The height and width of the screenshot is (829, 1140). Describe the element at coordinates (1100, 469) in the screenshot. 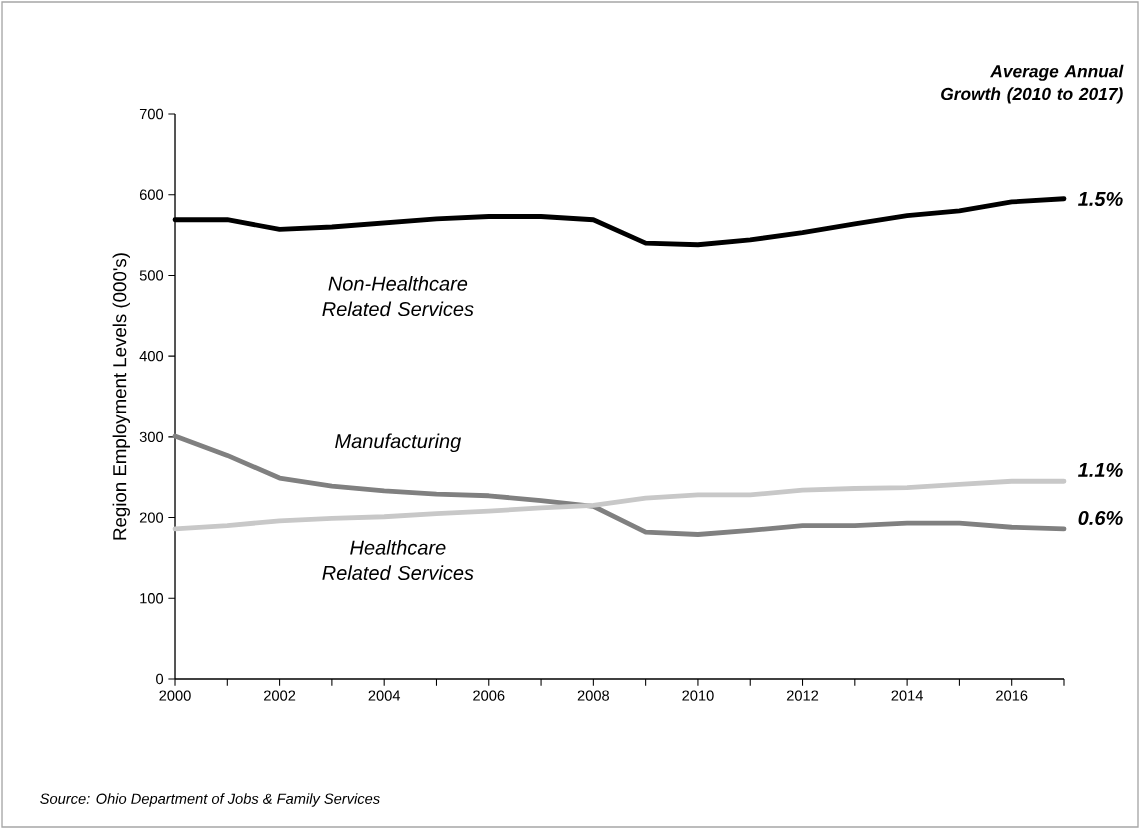

I see `text: 1.1%` at that location.